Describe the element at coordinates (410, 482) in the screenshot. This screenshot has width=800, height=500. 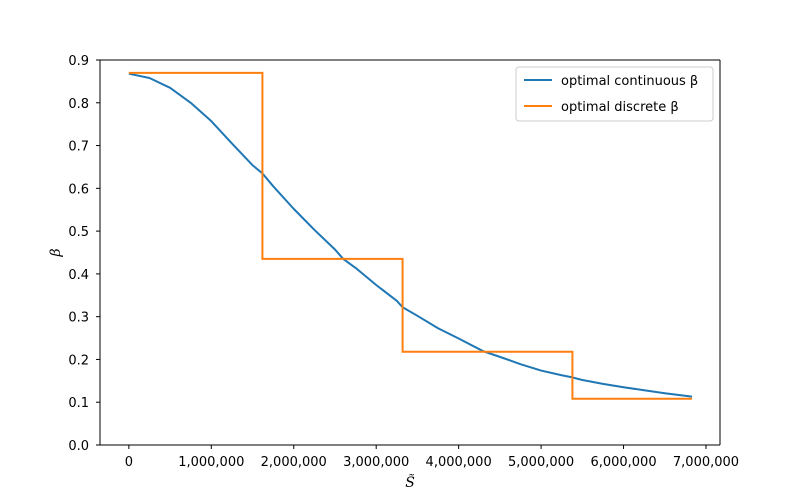
I see `x-axis-label: S̃` at that location.